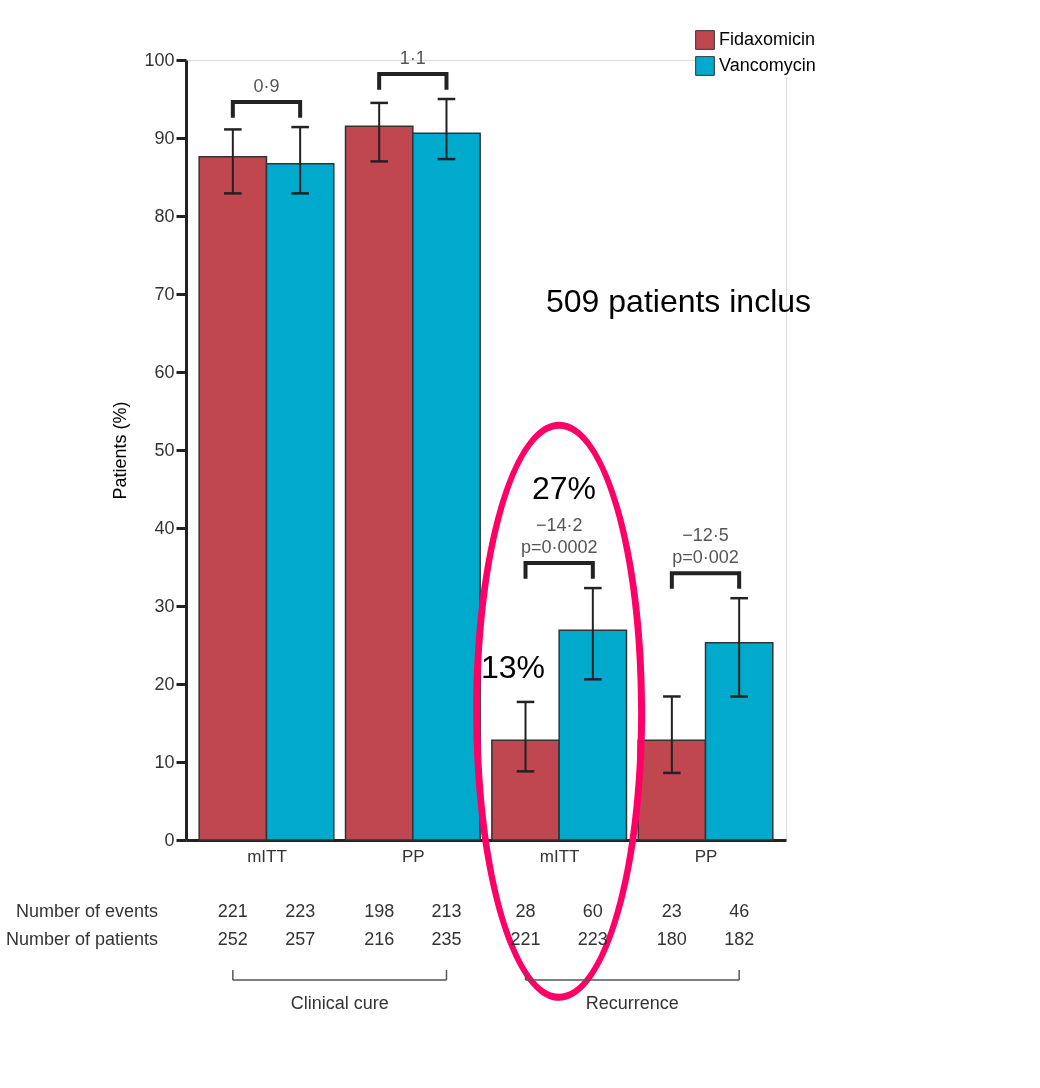  I want to click on text: Recurrence, so click(632, 1003).